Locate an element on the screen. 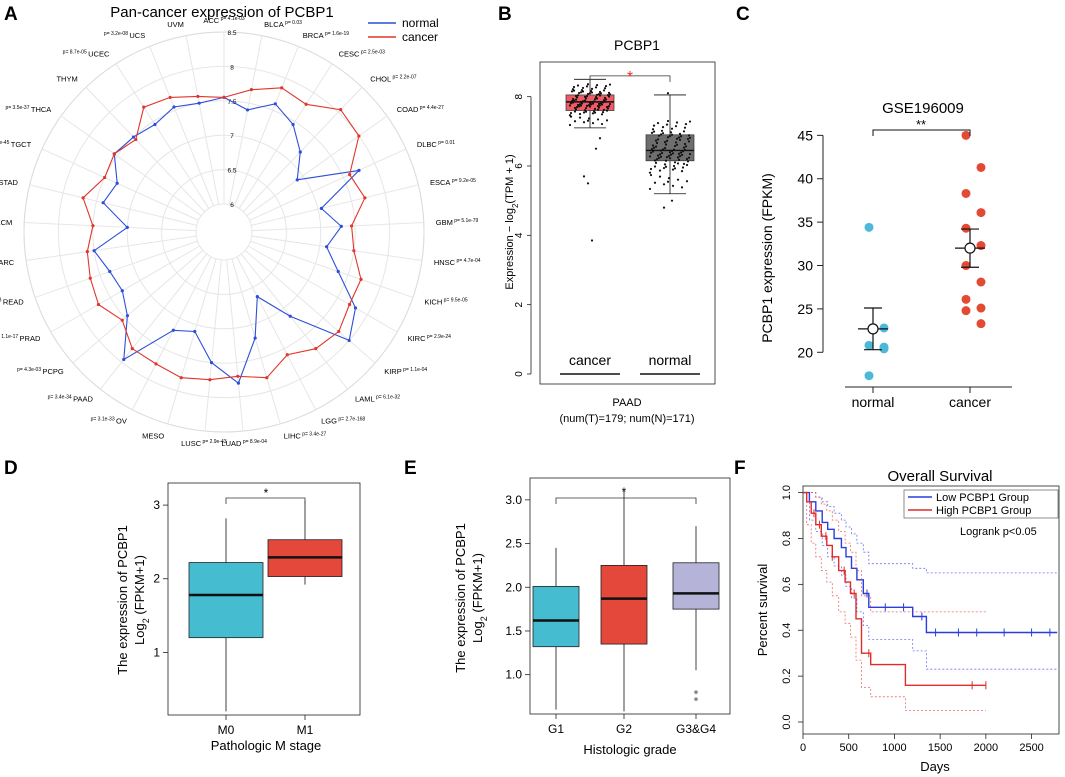 The height and width of the screenshot is (777, 1065). f-ci-lower-high-pcbp1-group is located at coordinates (894, 601).